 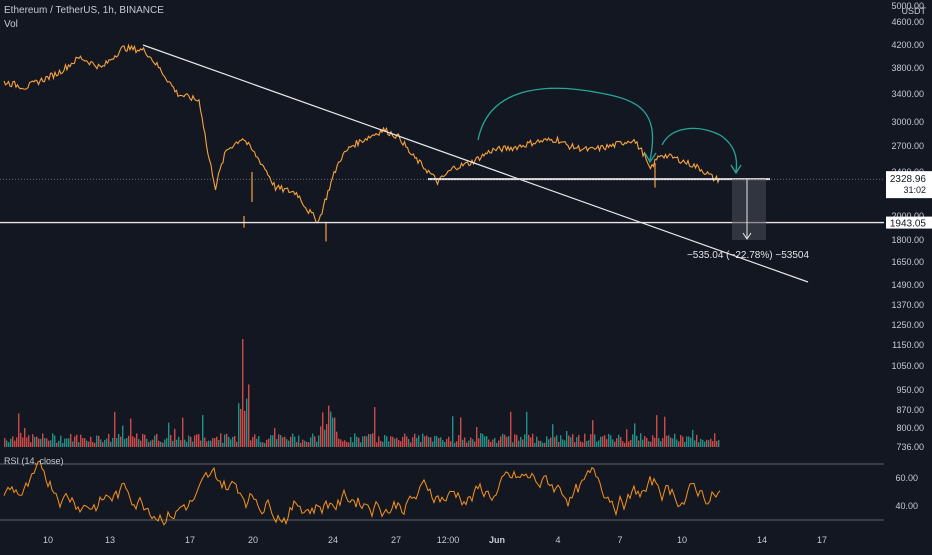 I want to click on price-tick-label: 3800.00, so click(x=907, y=68).